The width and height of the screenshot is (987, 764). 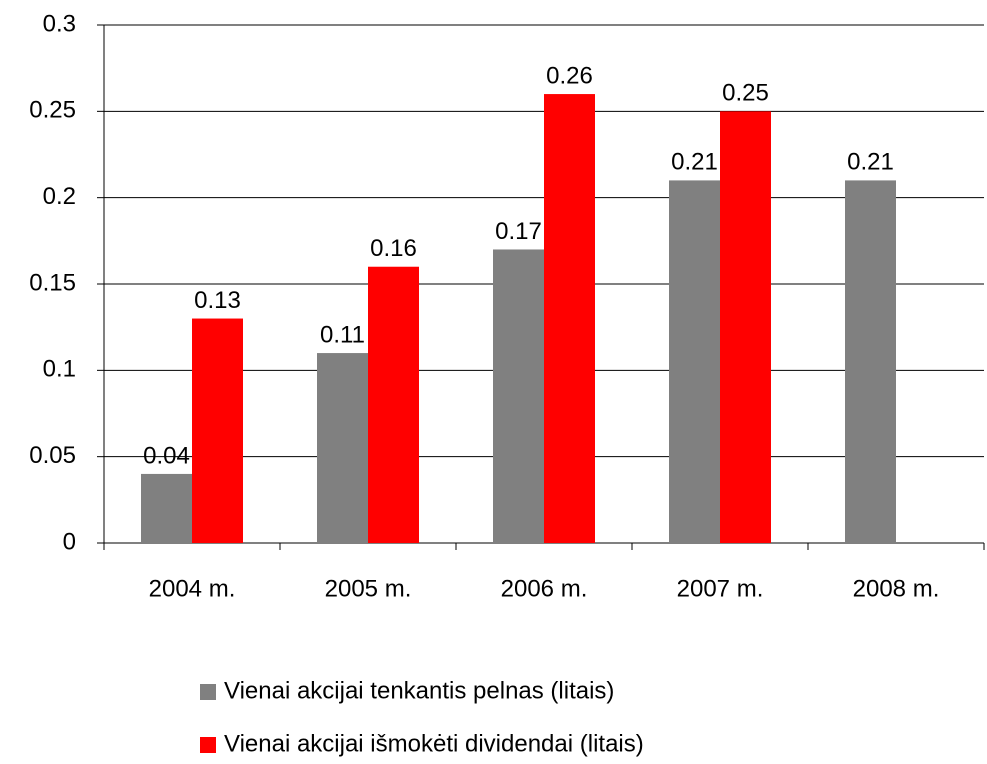 I want to click on y-tick-label: 0.05, so click(x=52, y=455).